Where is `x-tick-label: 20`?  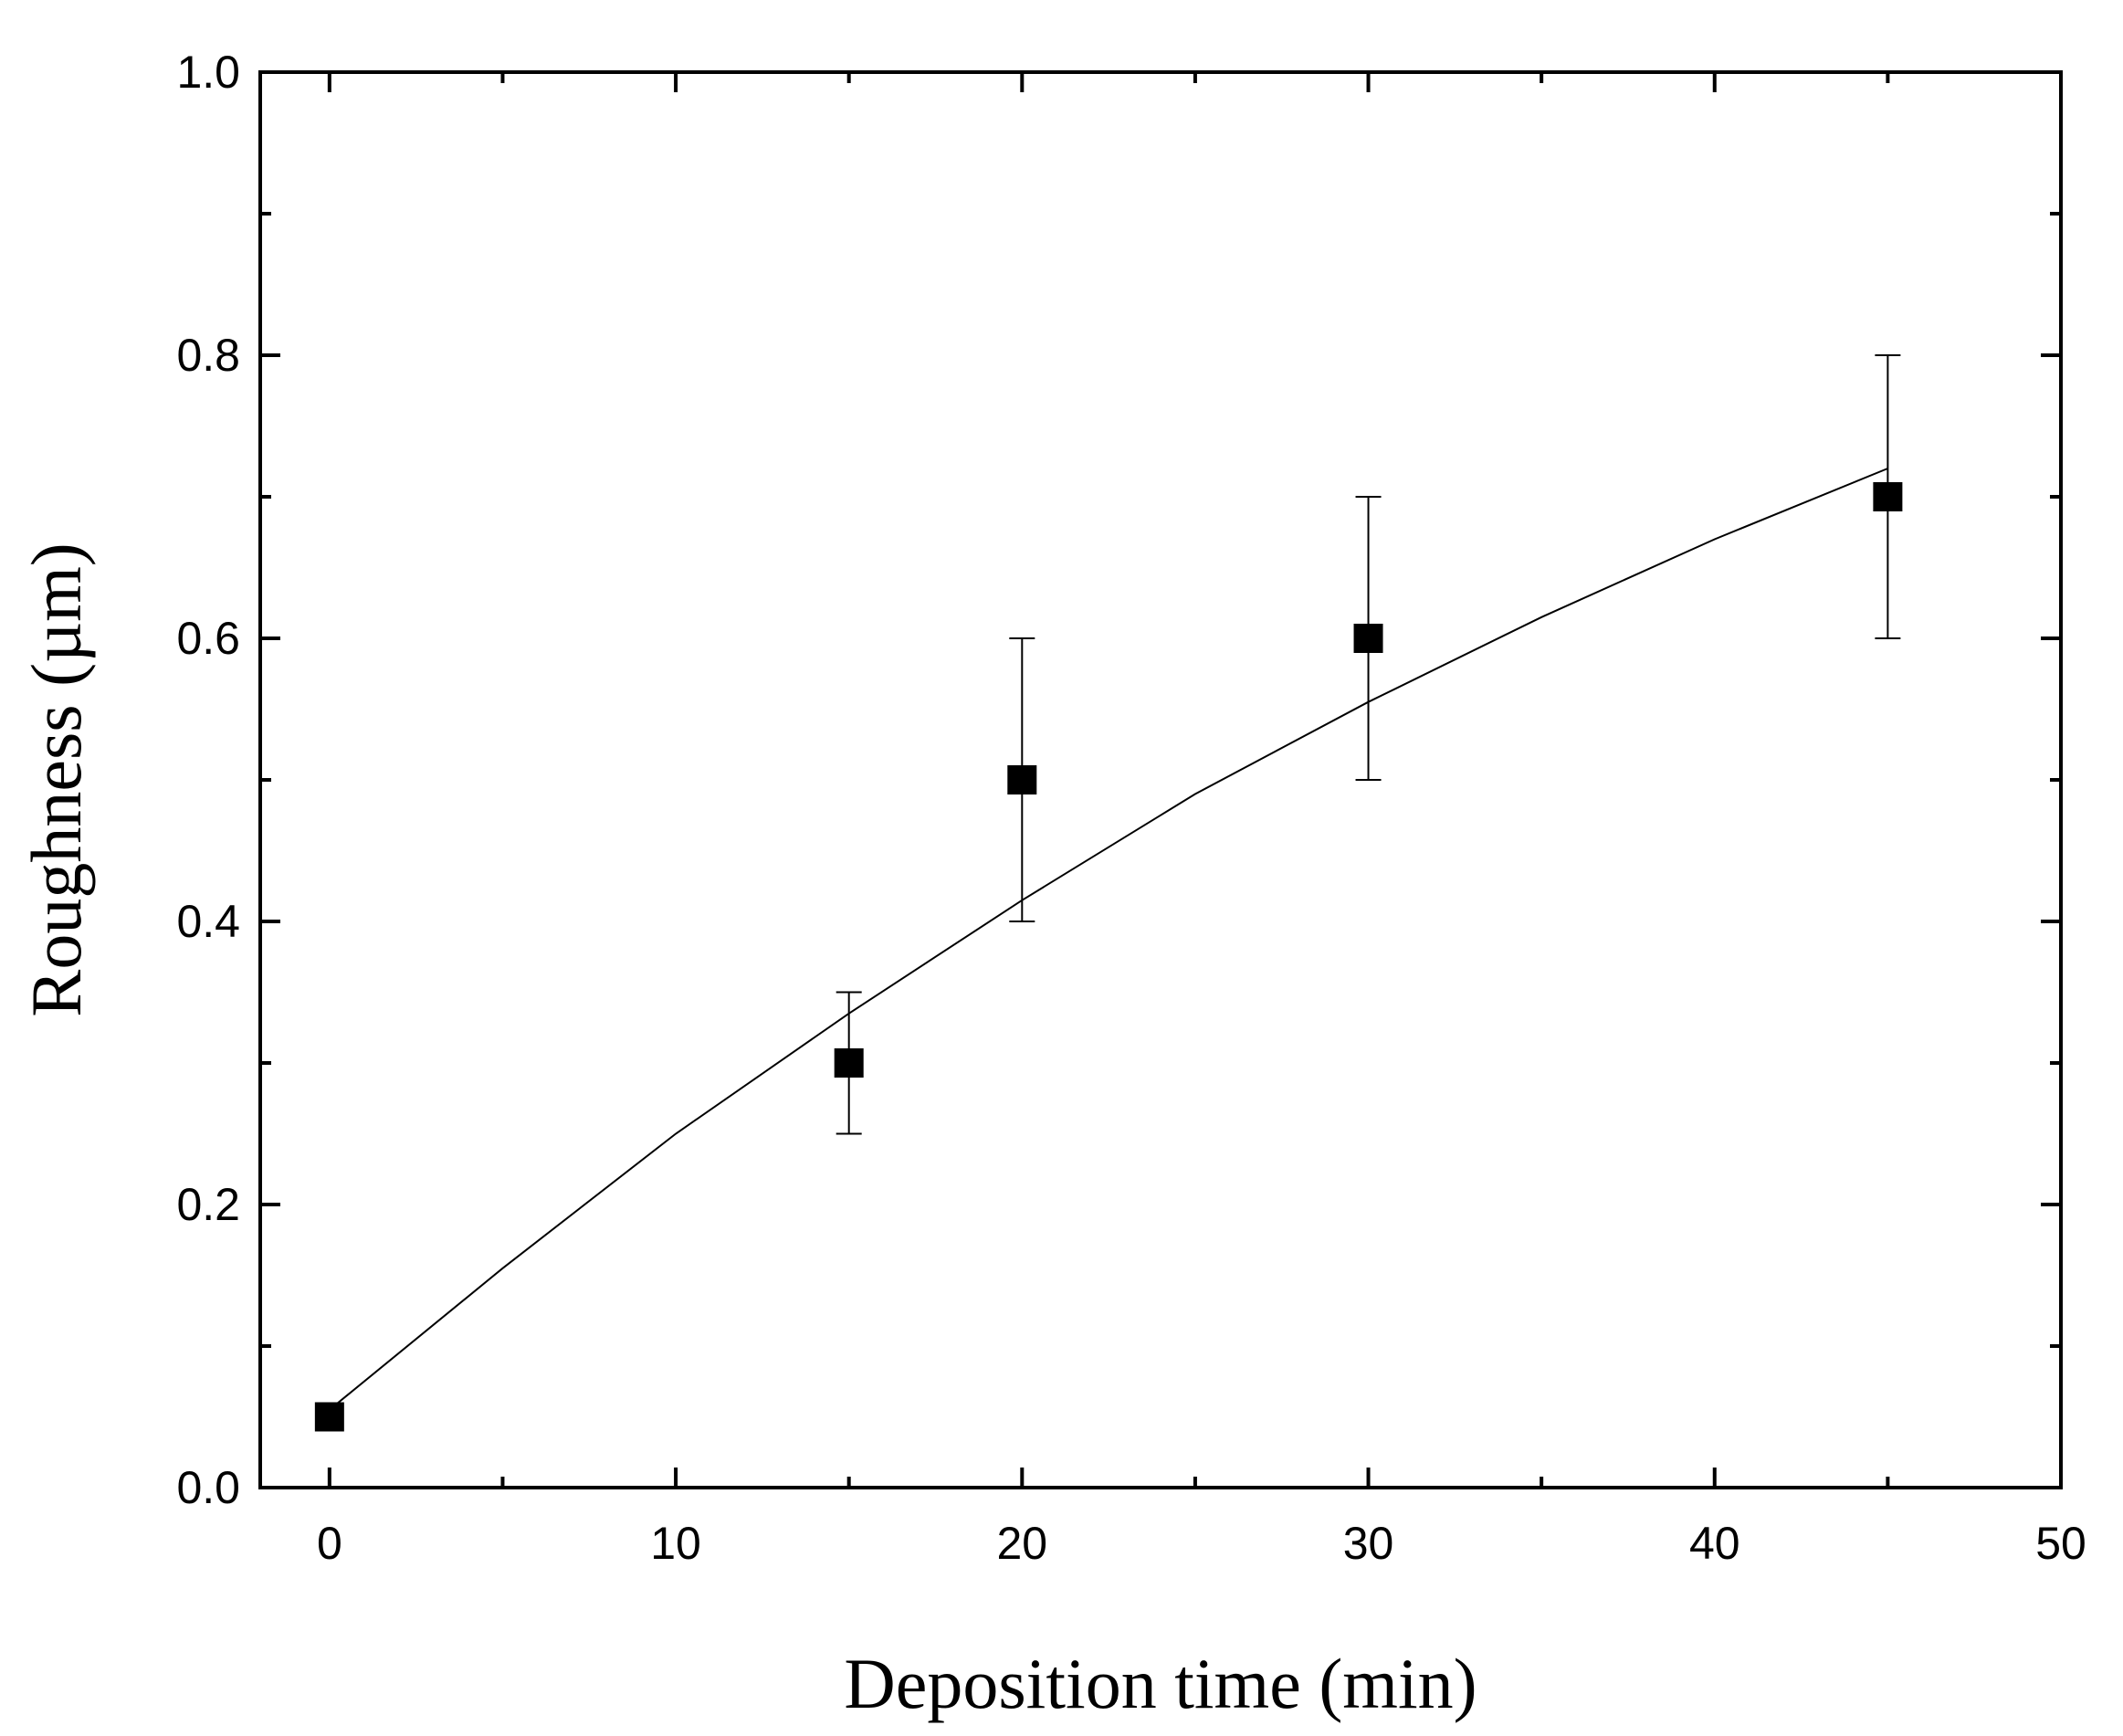
x-tick-label: 20 is located at coordinates (1021, 1543).